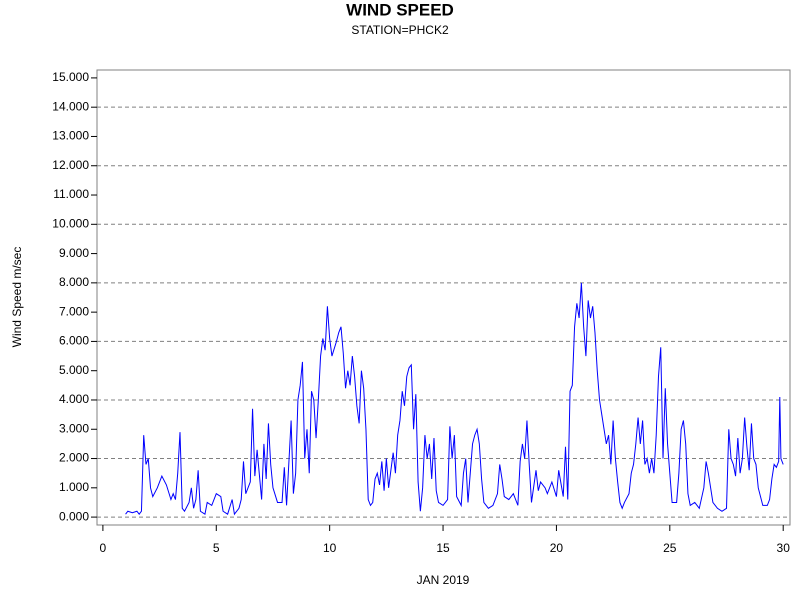 The image size is (800, 600). I want to click on y-tick-label: 8.000, so click(74, 282).